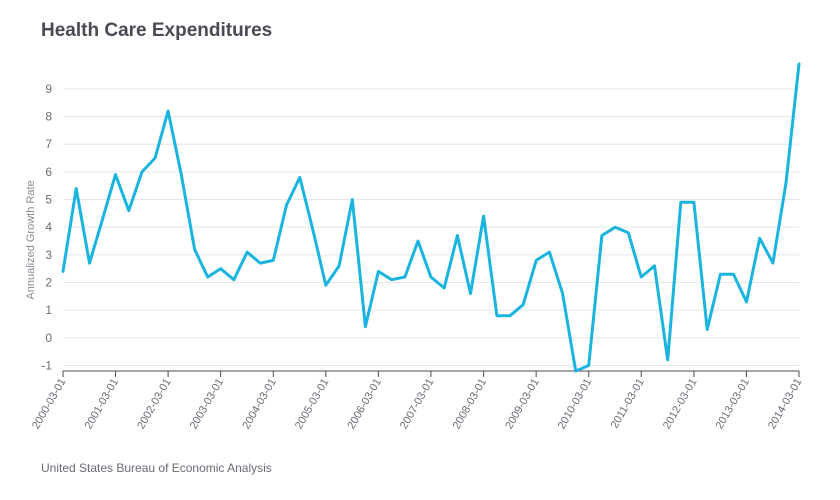  I want to click on x-tick-label: 2000-03-01, so click(49, 404).